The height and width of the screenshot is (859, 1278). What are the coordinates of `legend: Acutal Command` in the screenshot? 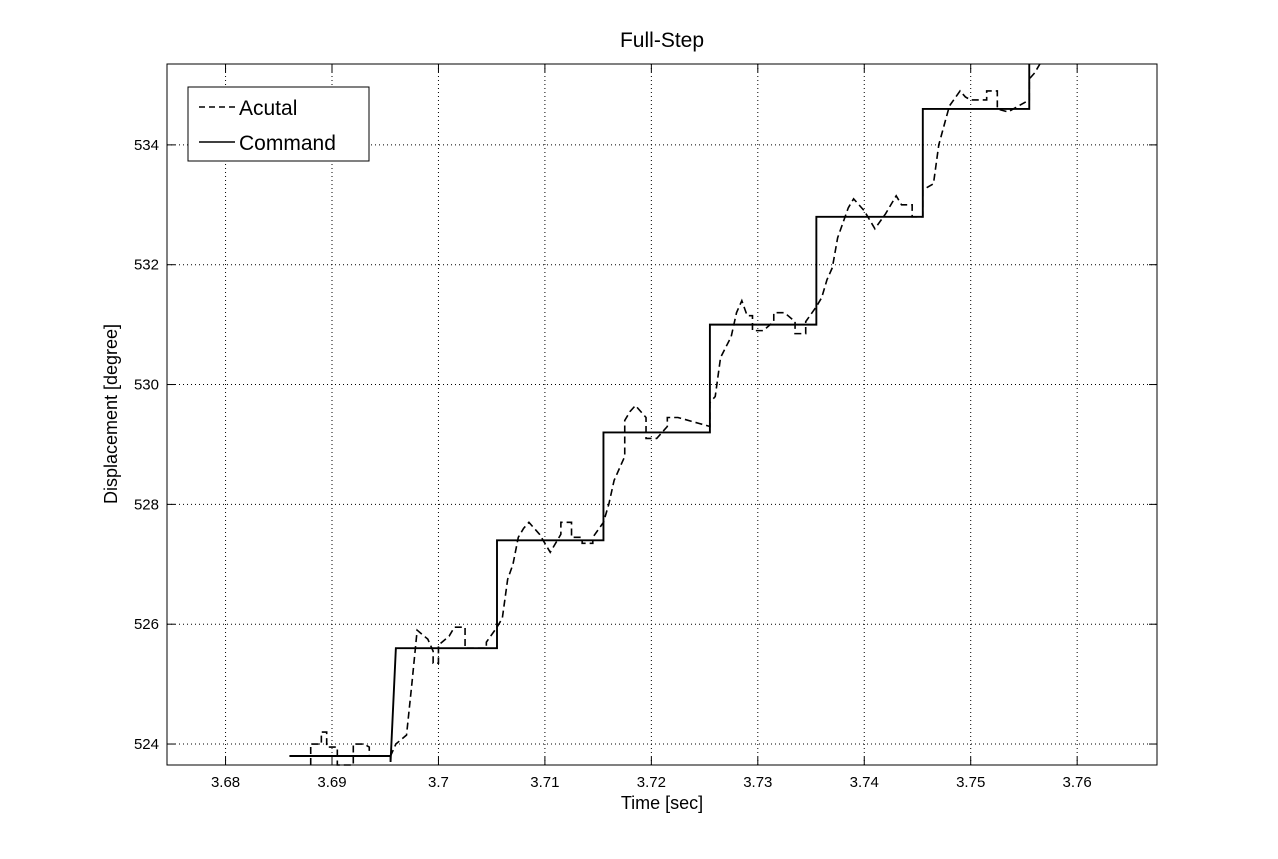 It's located at (278, 124).